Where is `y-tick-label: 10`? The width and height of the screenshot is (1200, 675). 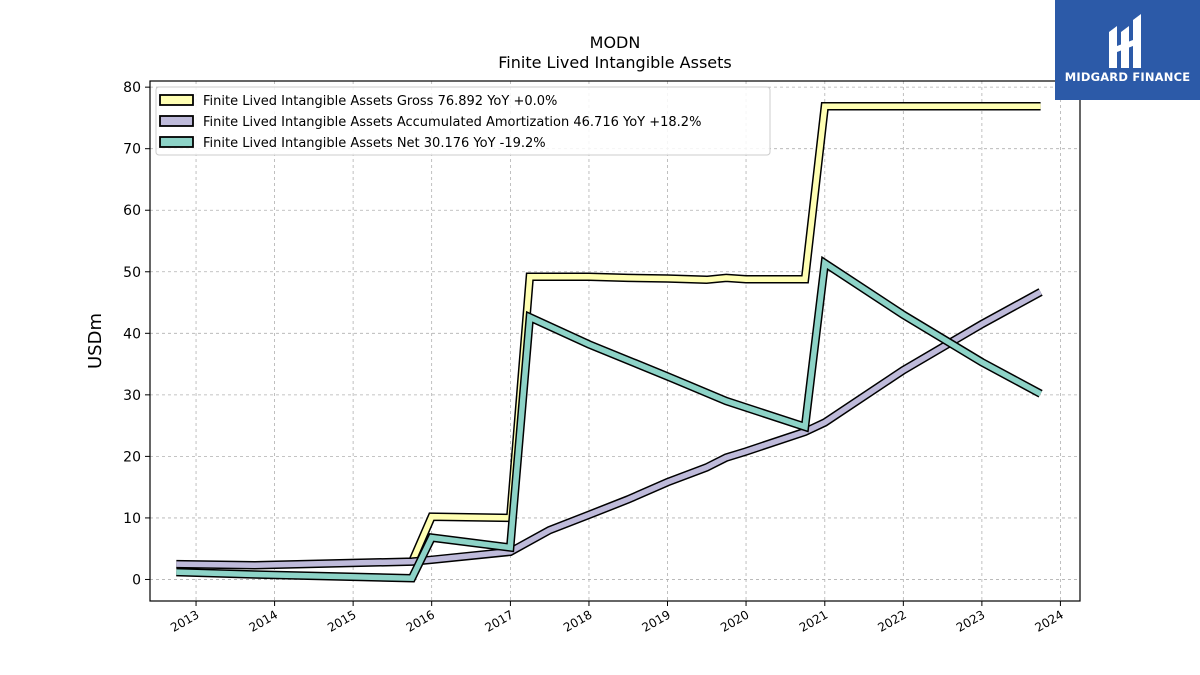
y-tick-label: 10 is located at coordinates (132, 519).